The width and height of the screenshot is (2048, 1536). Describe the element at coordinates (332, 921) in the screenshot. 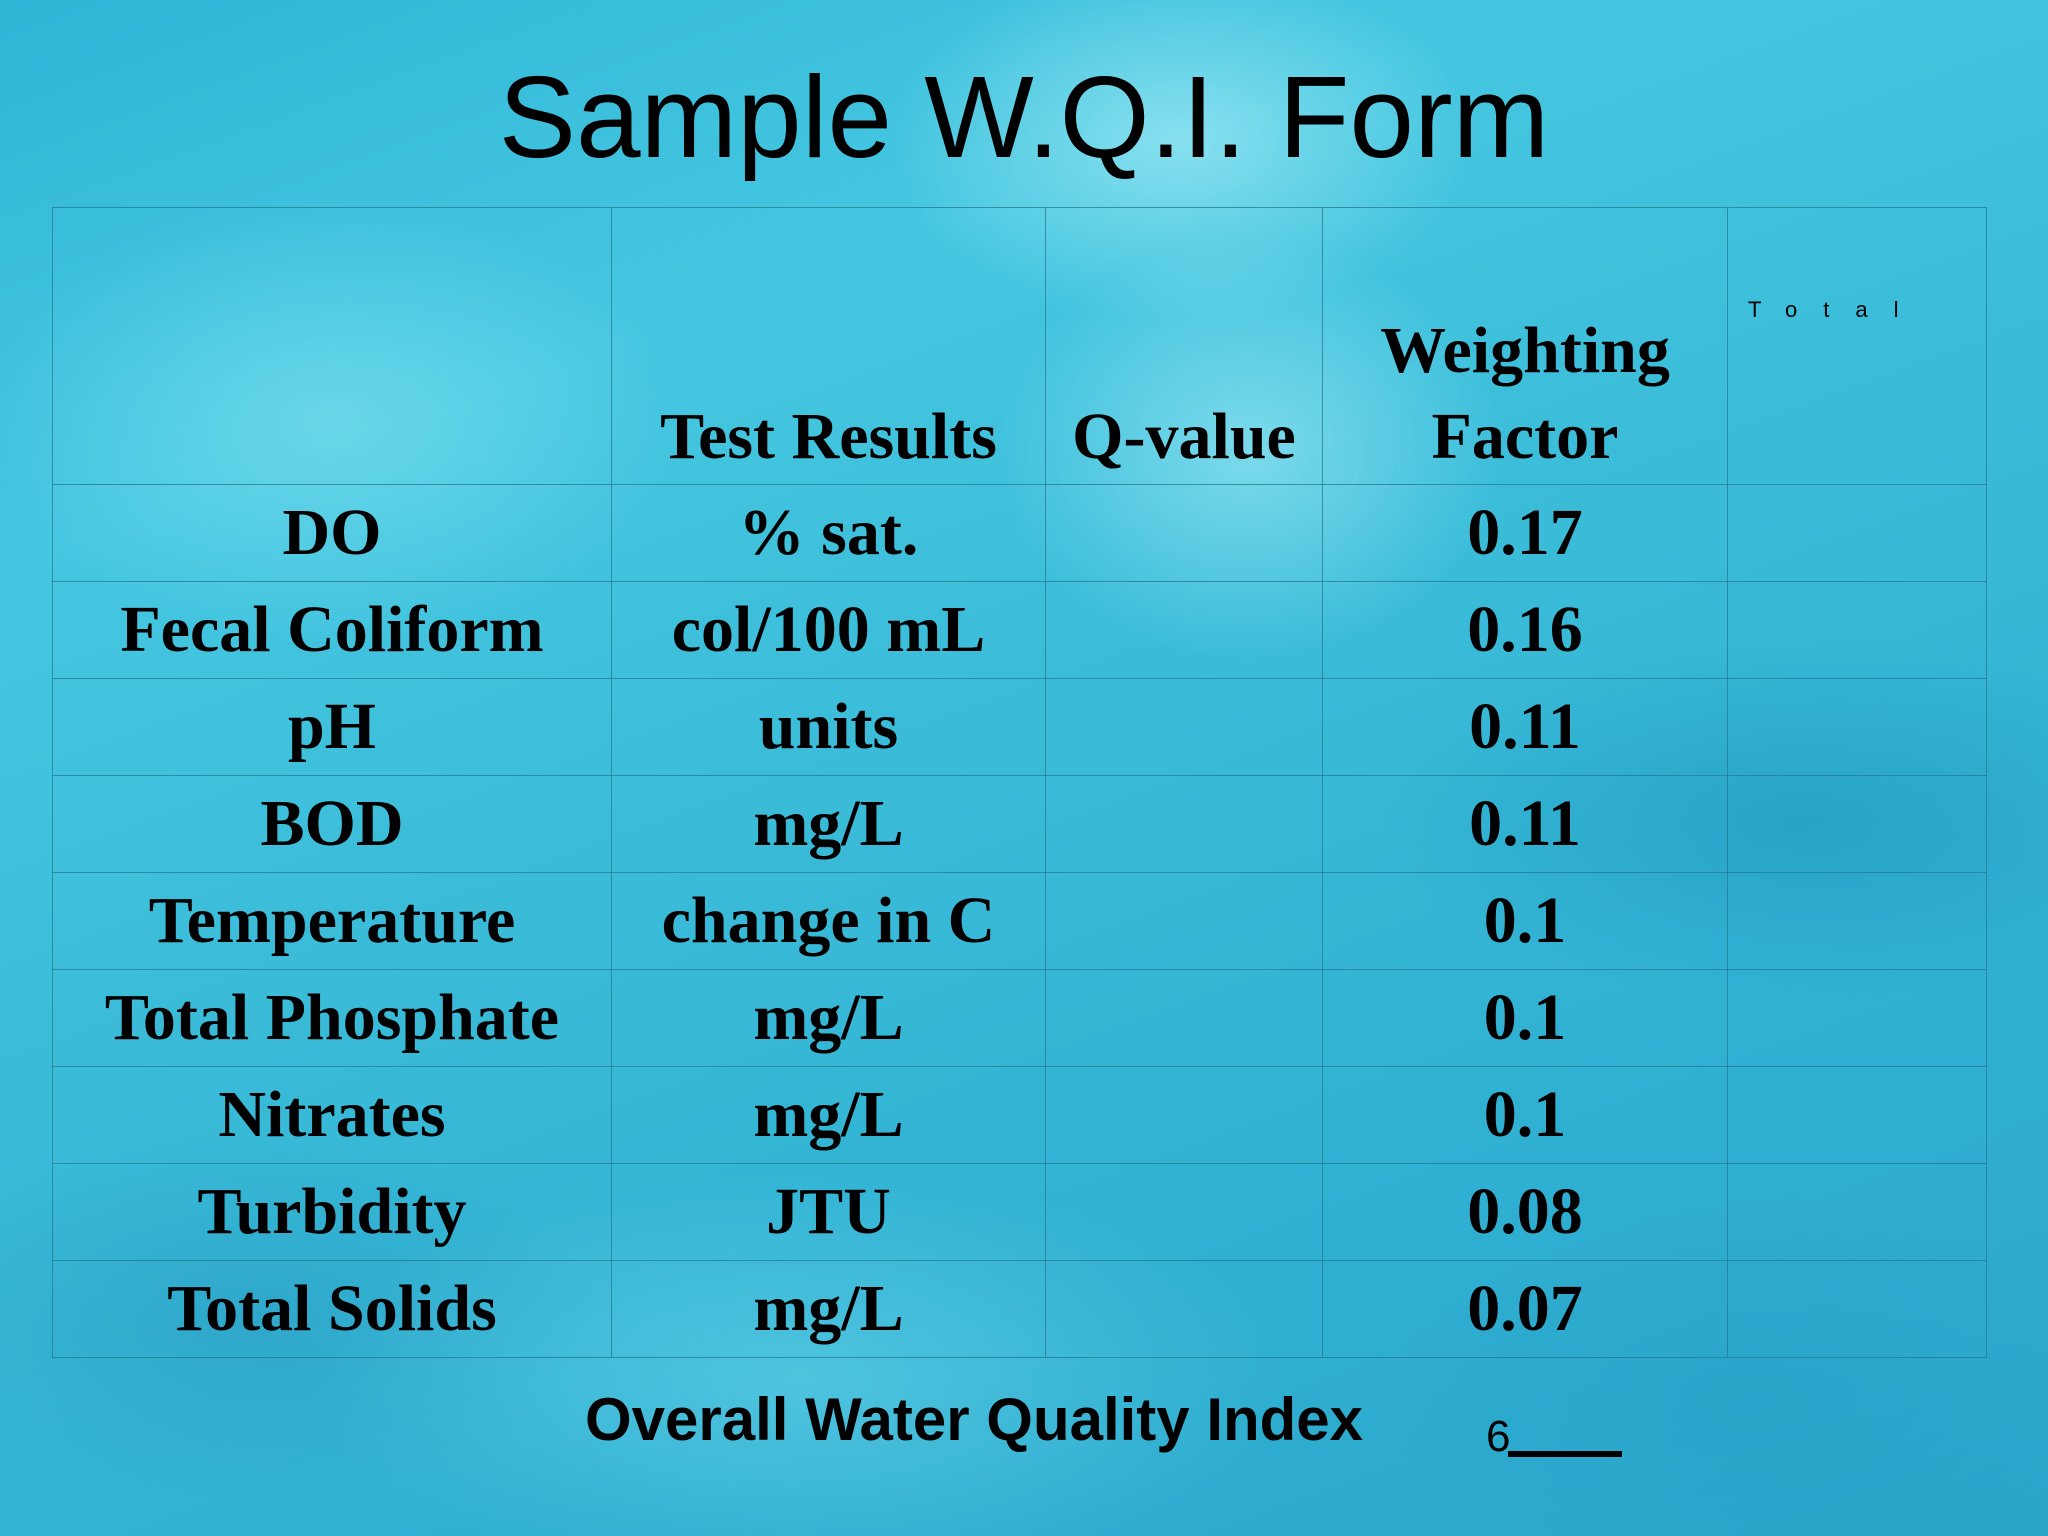

I see `parameter-cell: Temperature` at that location.